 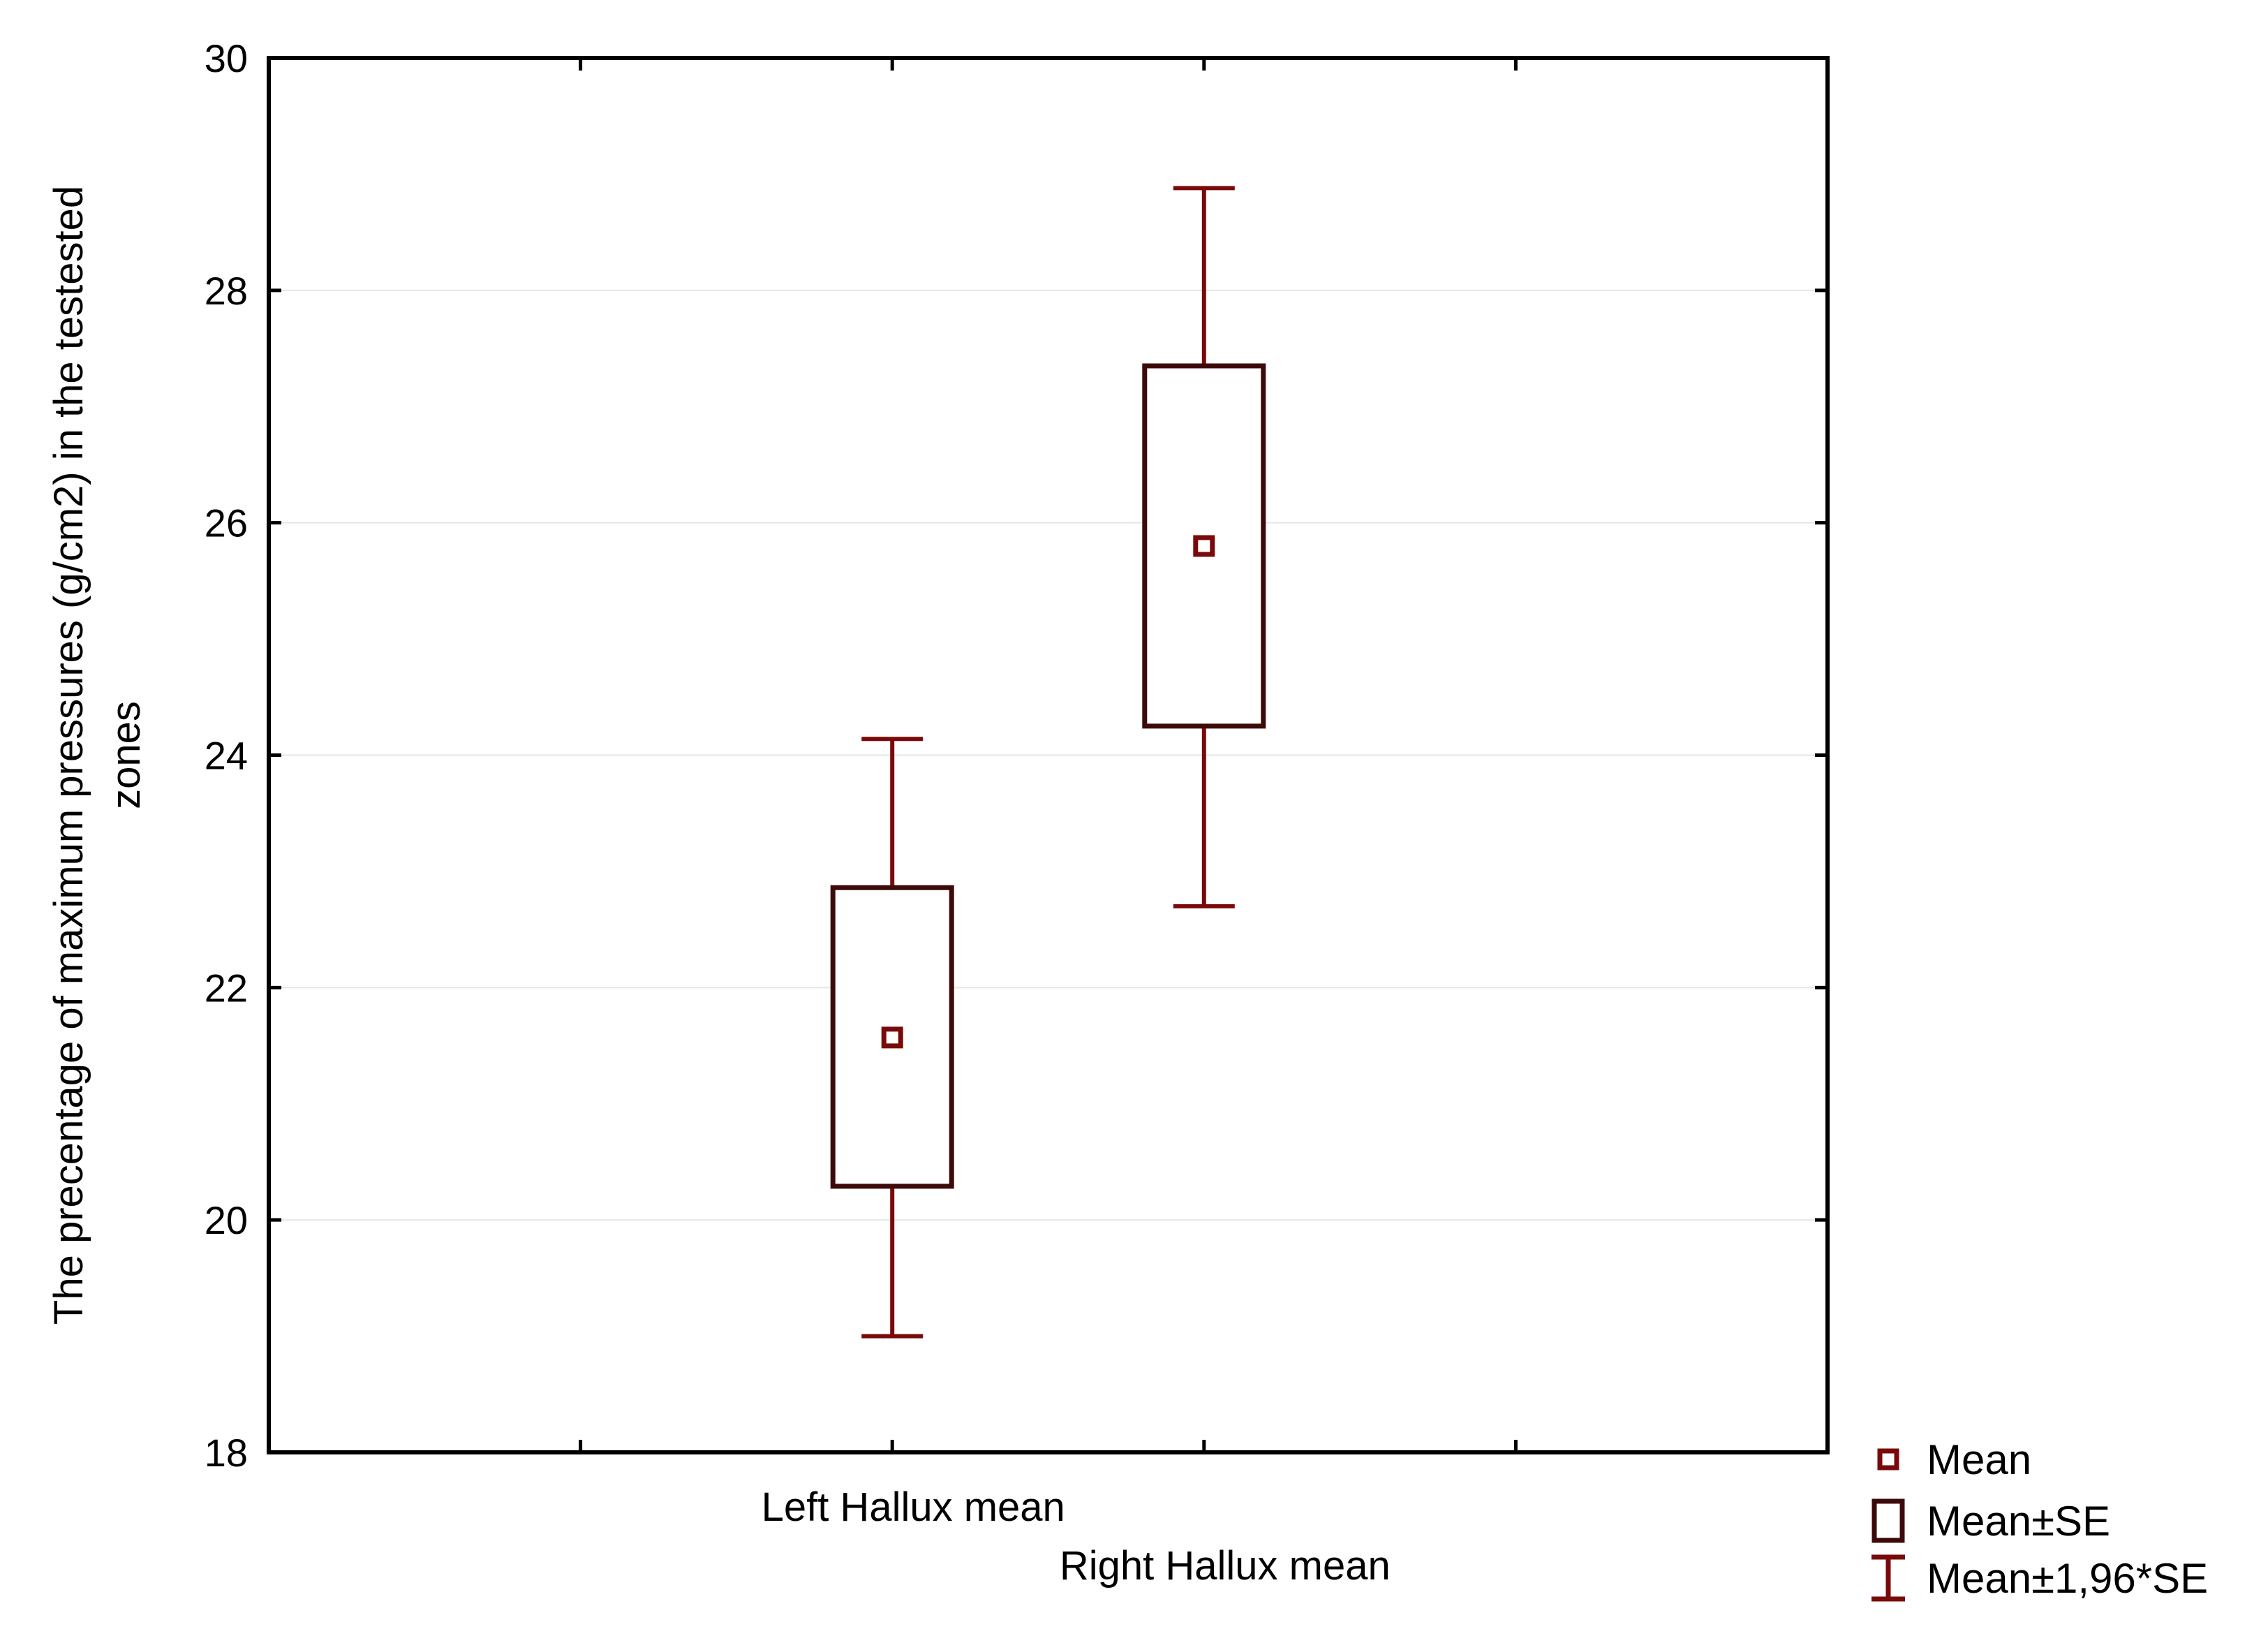 I want to click on plot-marks, so click(x=1048, y=762).